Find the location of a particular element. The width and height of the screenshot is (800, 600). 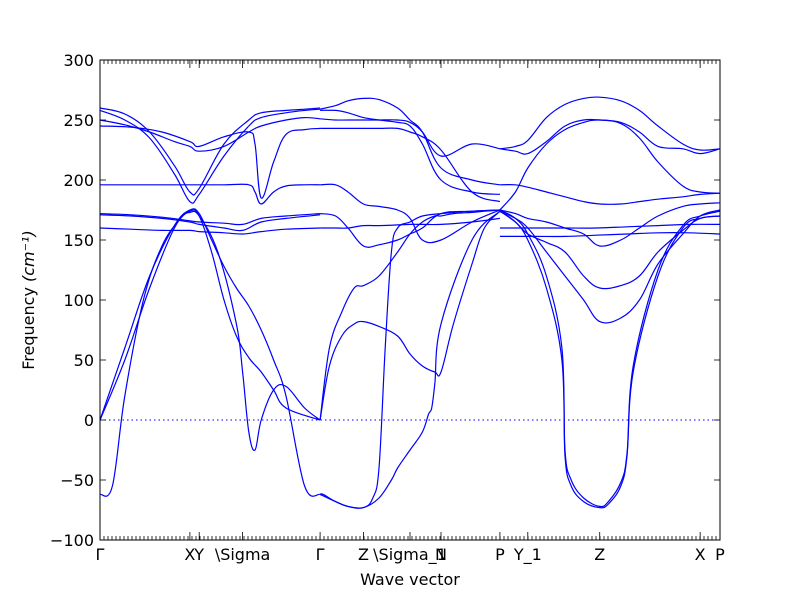

y-tick-label: −100 is located at coordinates (72, 540).